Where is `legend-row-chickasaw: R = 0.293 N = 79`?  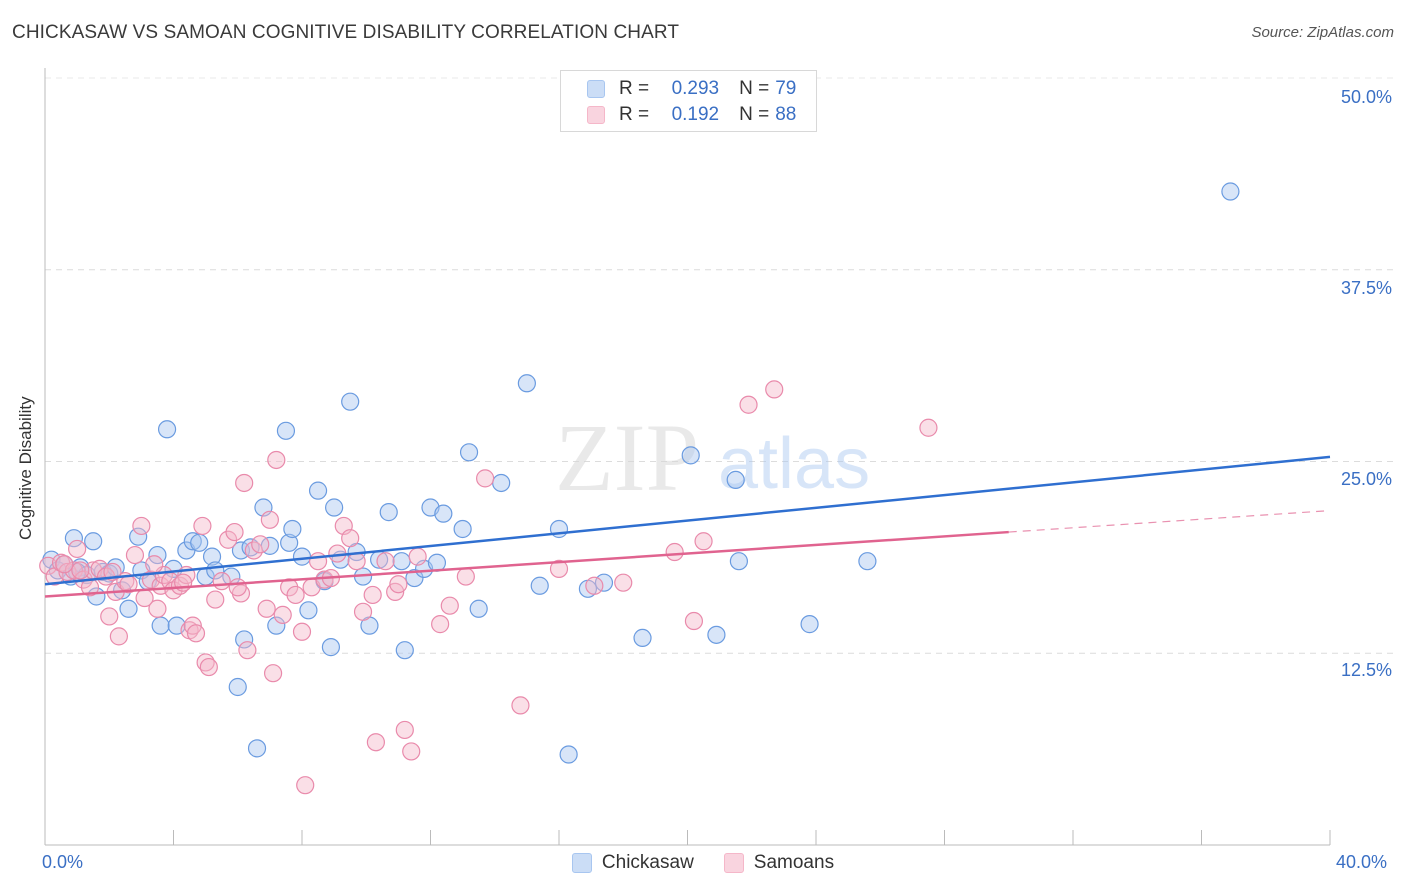 legend-row-chickasaw: R = 0.293 N = 79 is located at coordinates (693, 89).